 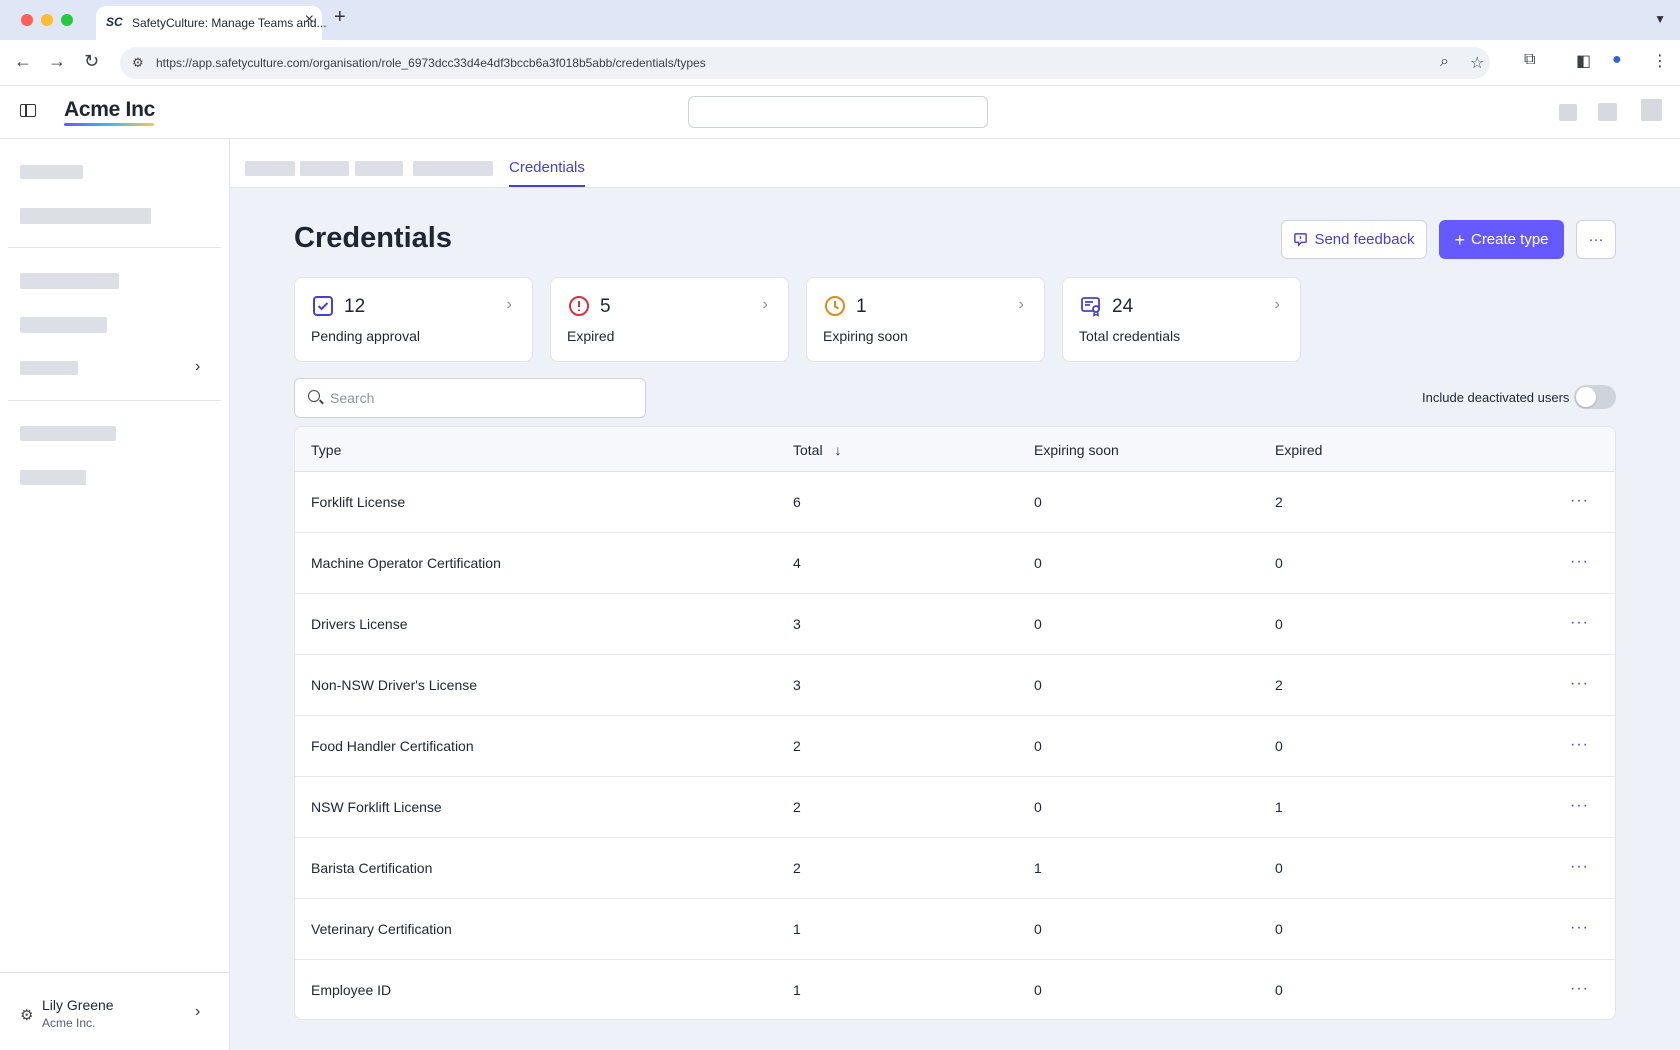 I want to click on new-tab-icon: +, so click(x=340, y=17).